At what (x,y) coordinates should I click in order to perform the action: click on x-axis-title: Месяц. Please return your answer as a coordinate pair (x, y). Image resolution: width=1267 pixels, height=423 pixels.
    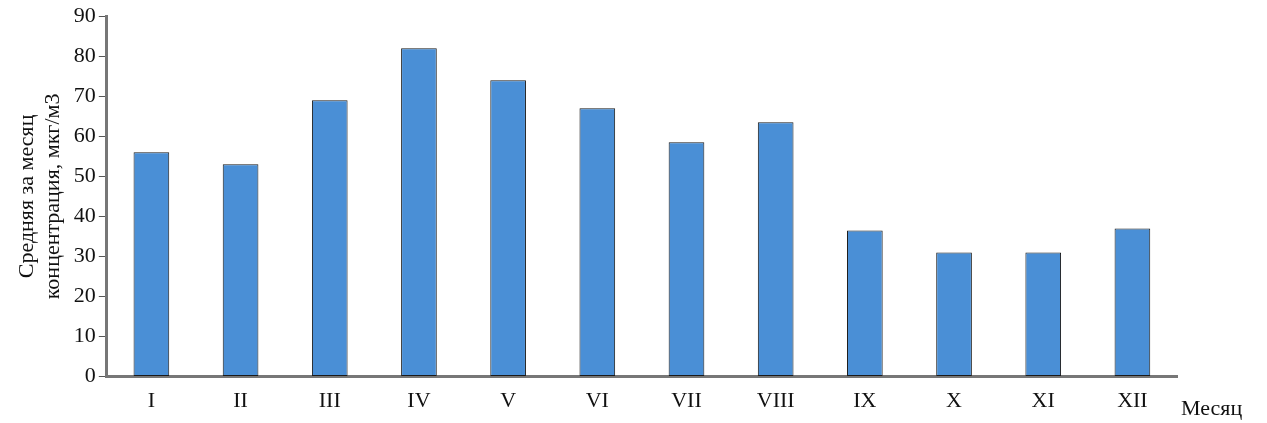
    Looking at the image, I should click on (1212, 408).